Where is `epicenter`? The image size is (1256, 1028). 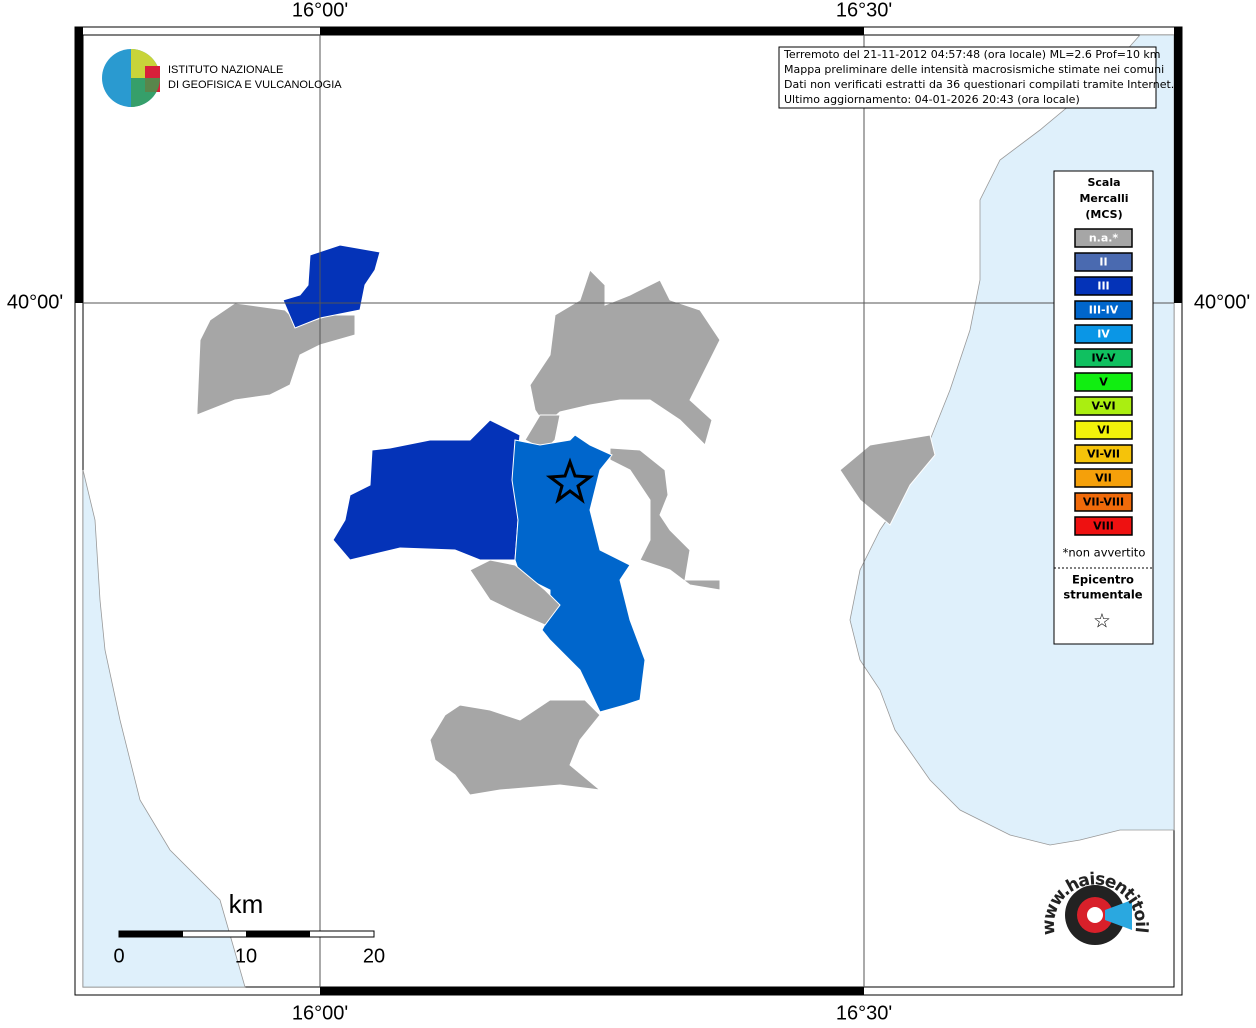
epicenter is located at coordinates (570, 480).